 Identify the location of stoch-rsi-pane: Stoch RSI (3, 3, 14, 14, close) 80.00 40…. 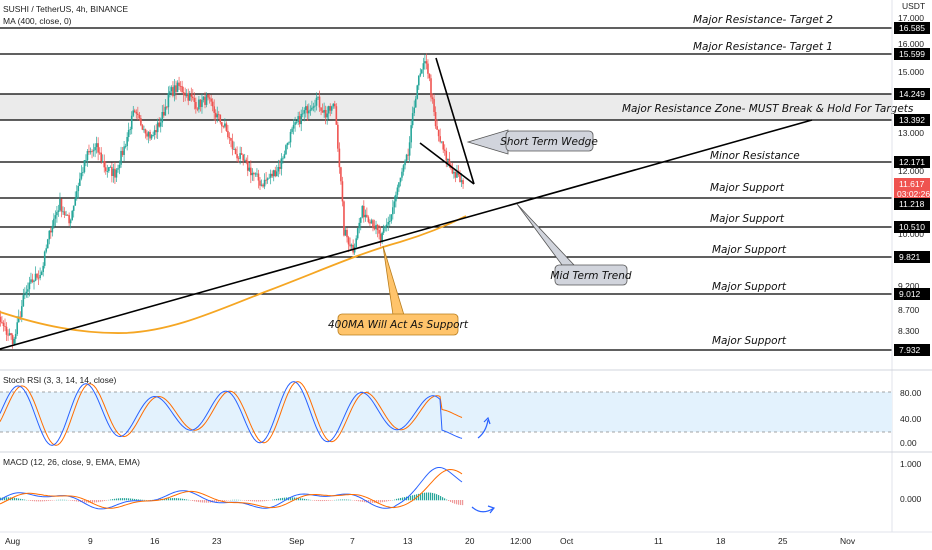
(461, 411).